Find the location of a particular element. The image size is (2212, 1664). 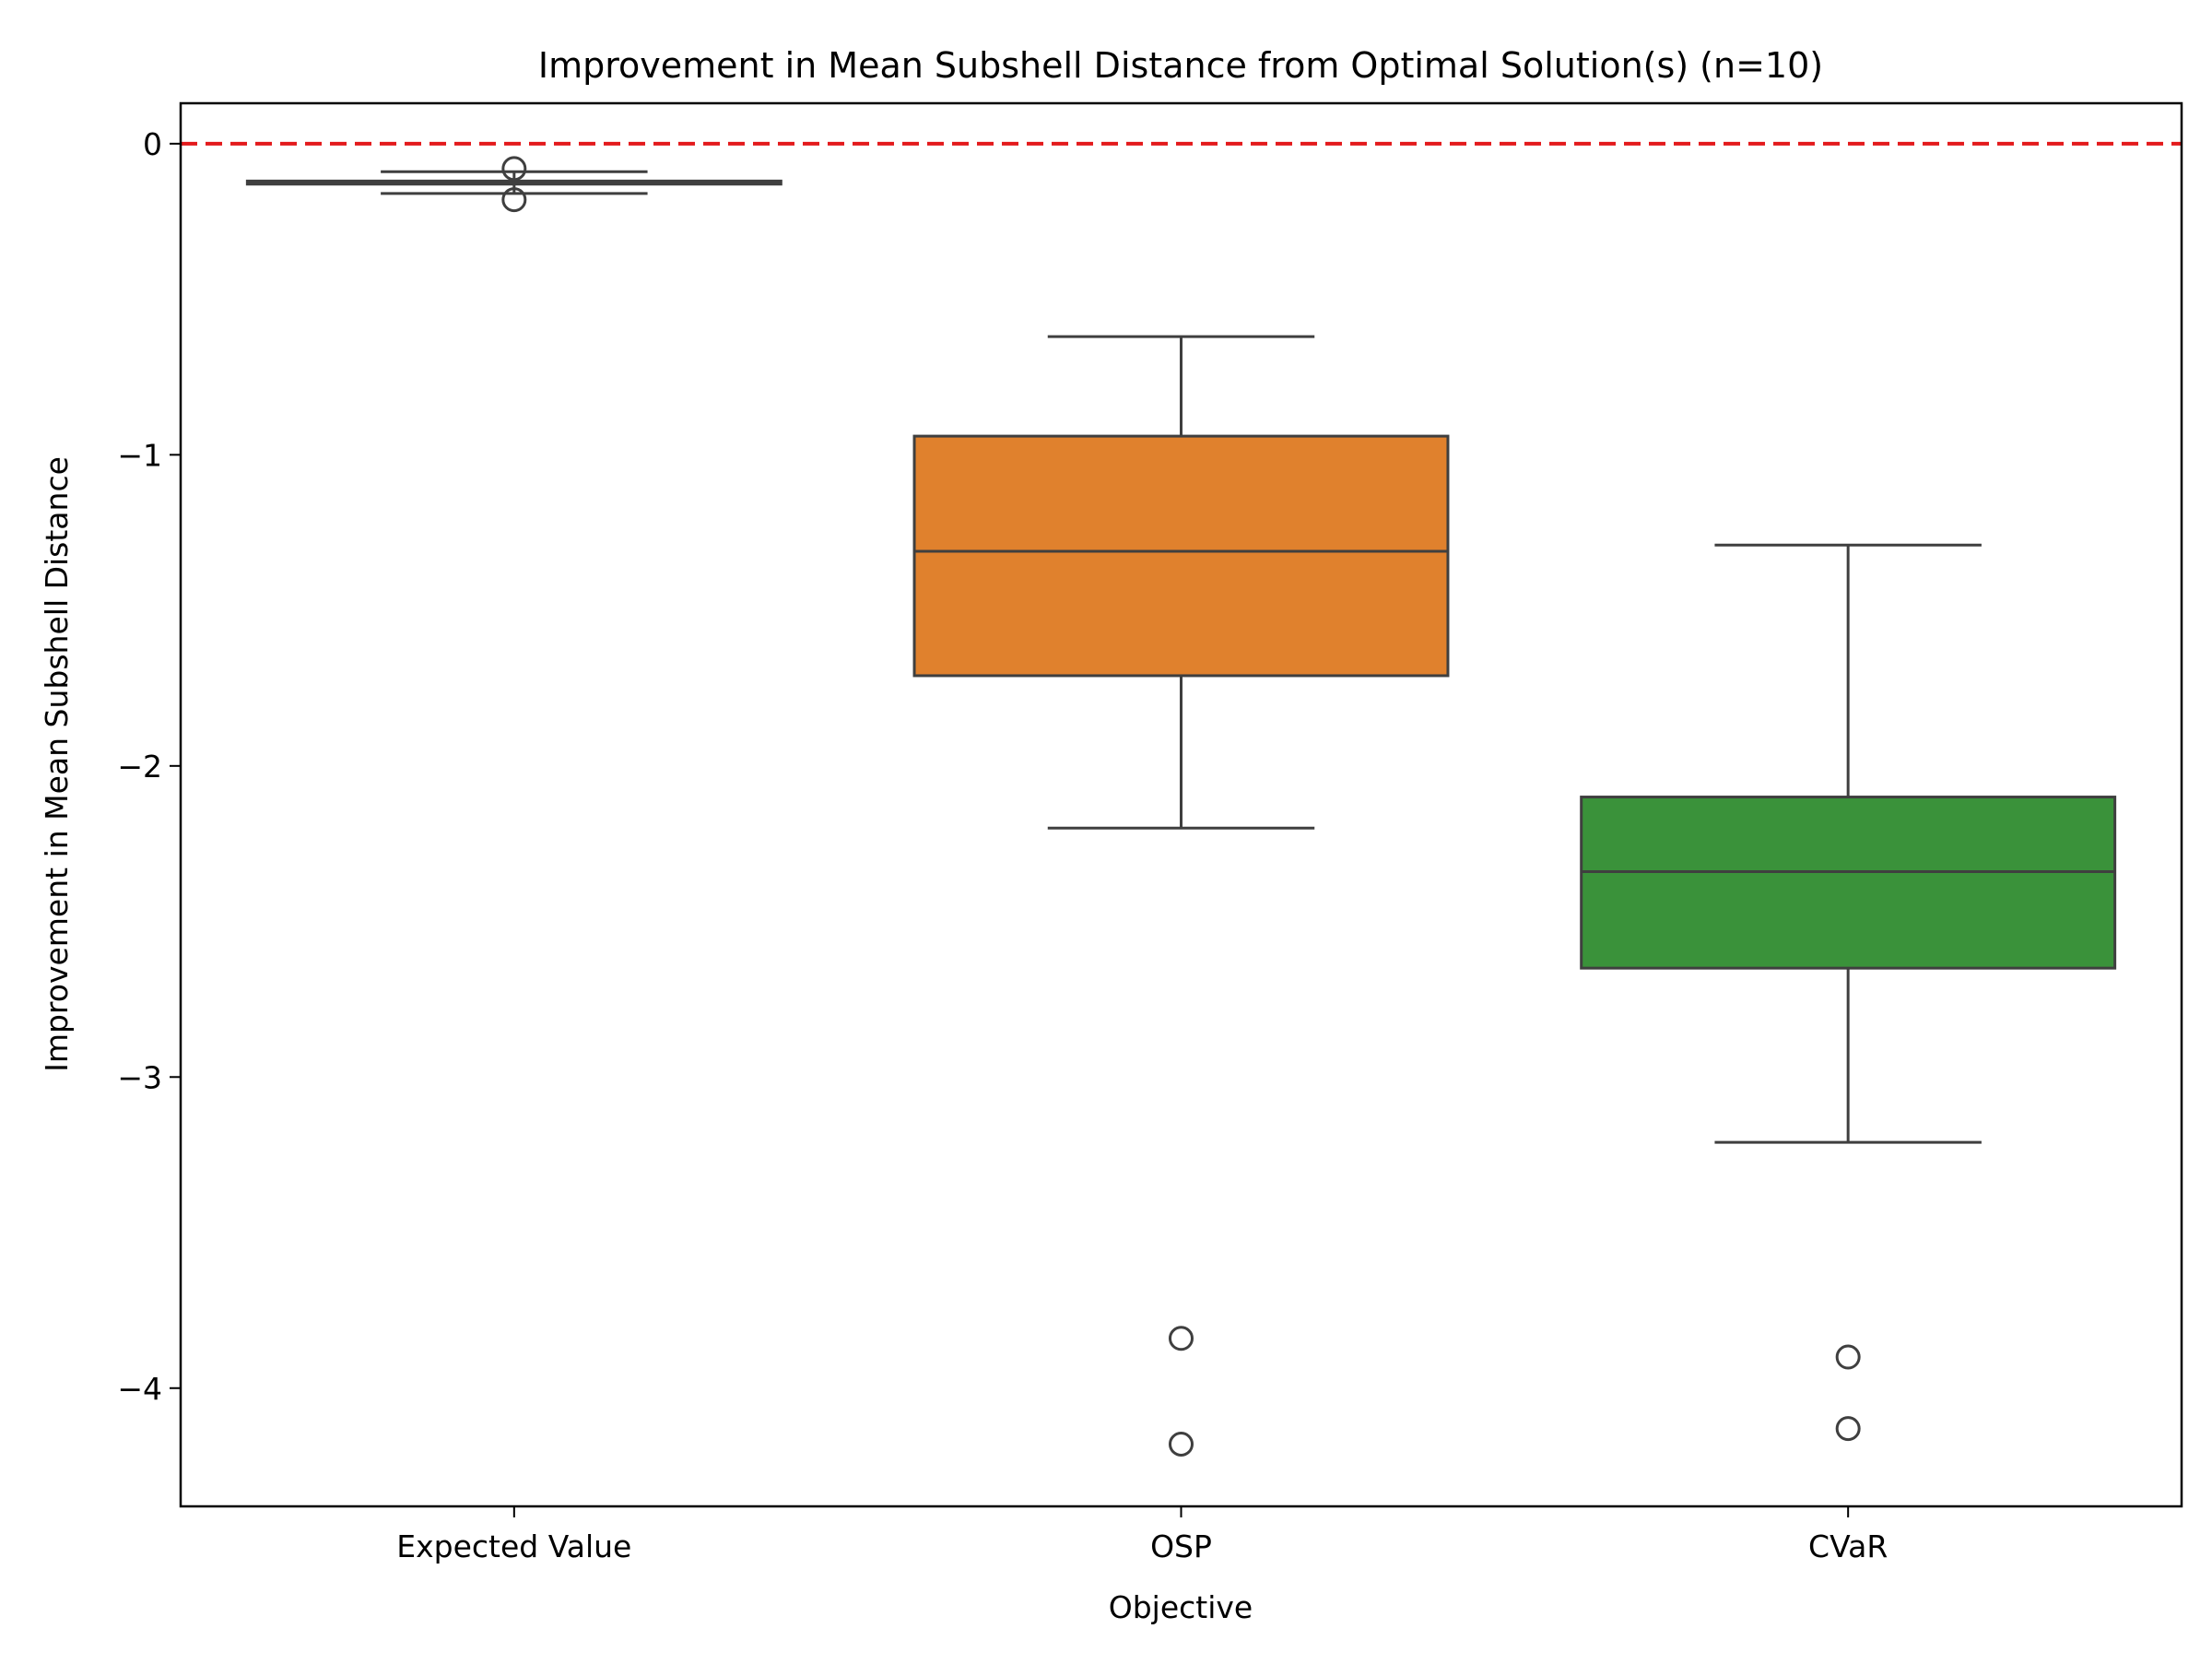

y-tick-label: −3 is located at coordinates (139, 1077).